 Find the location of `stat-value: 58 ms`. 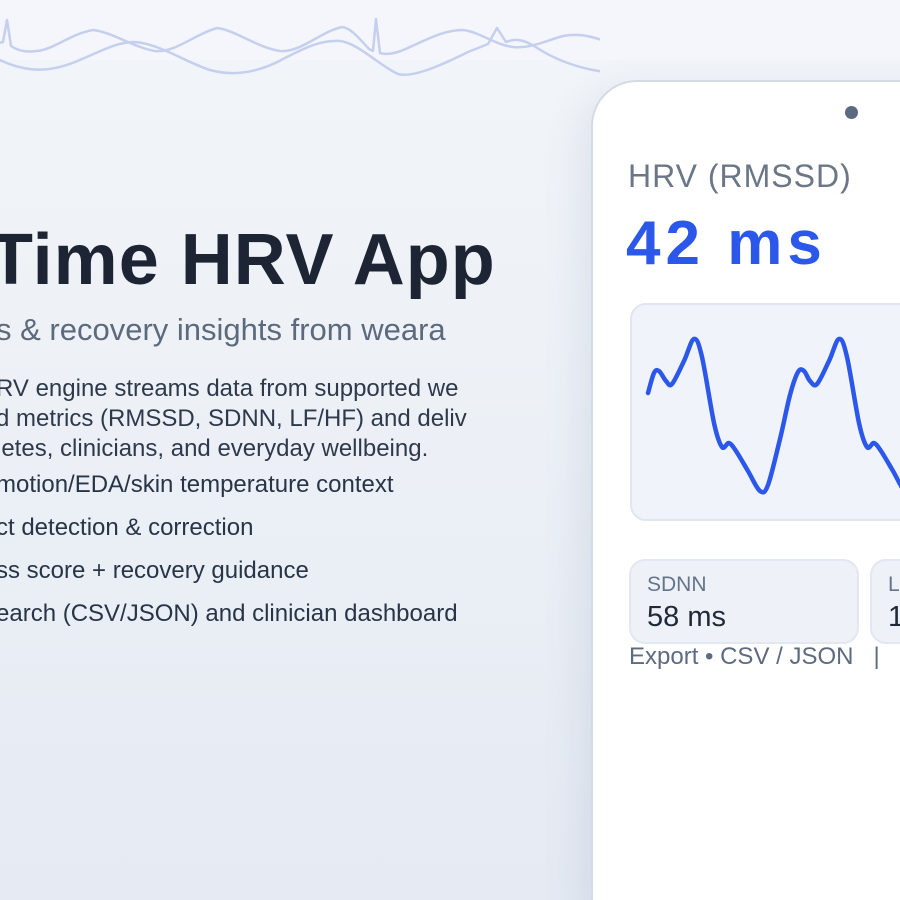

stat-value: 58 ms is located at coordinates (686, 617).